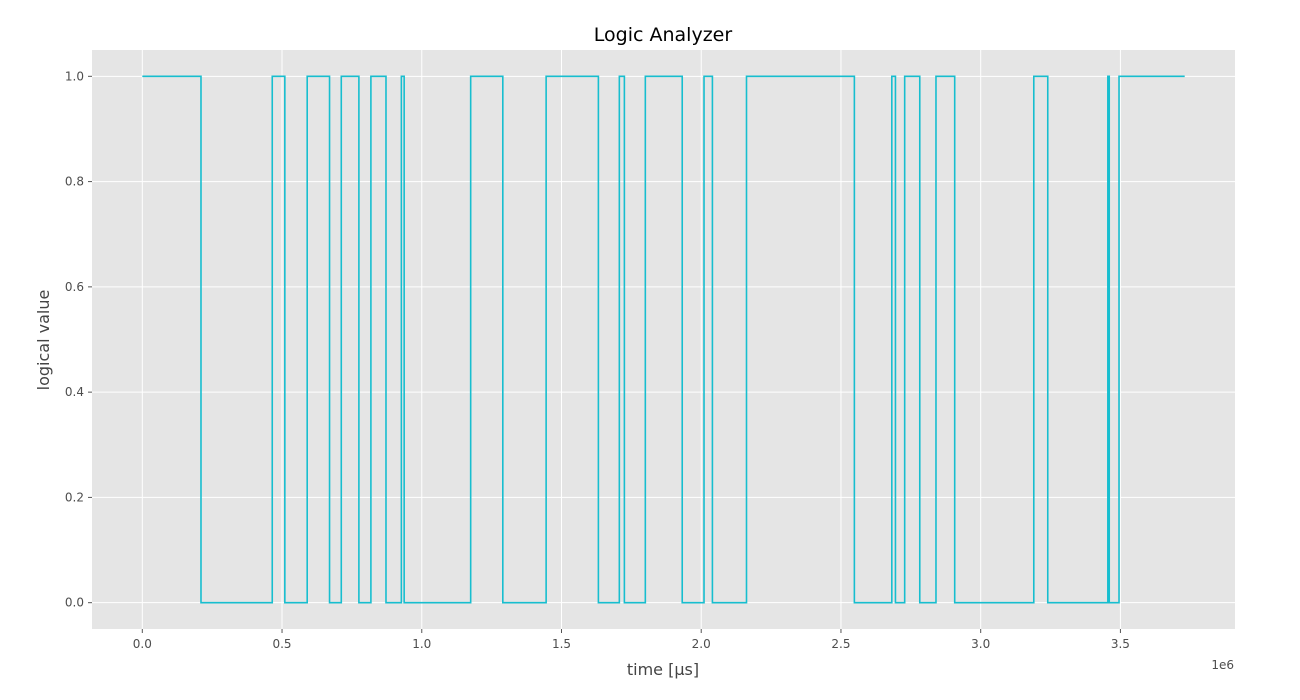  What do you see at coordinates (281, 644) in the screenshot?
I see `x-tick-label: 0.5` at bounding box center [281, 644].